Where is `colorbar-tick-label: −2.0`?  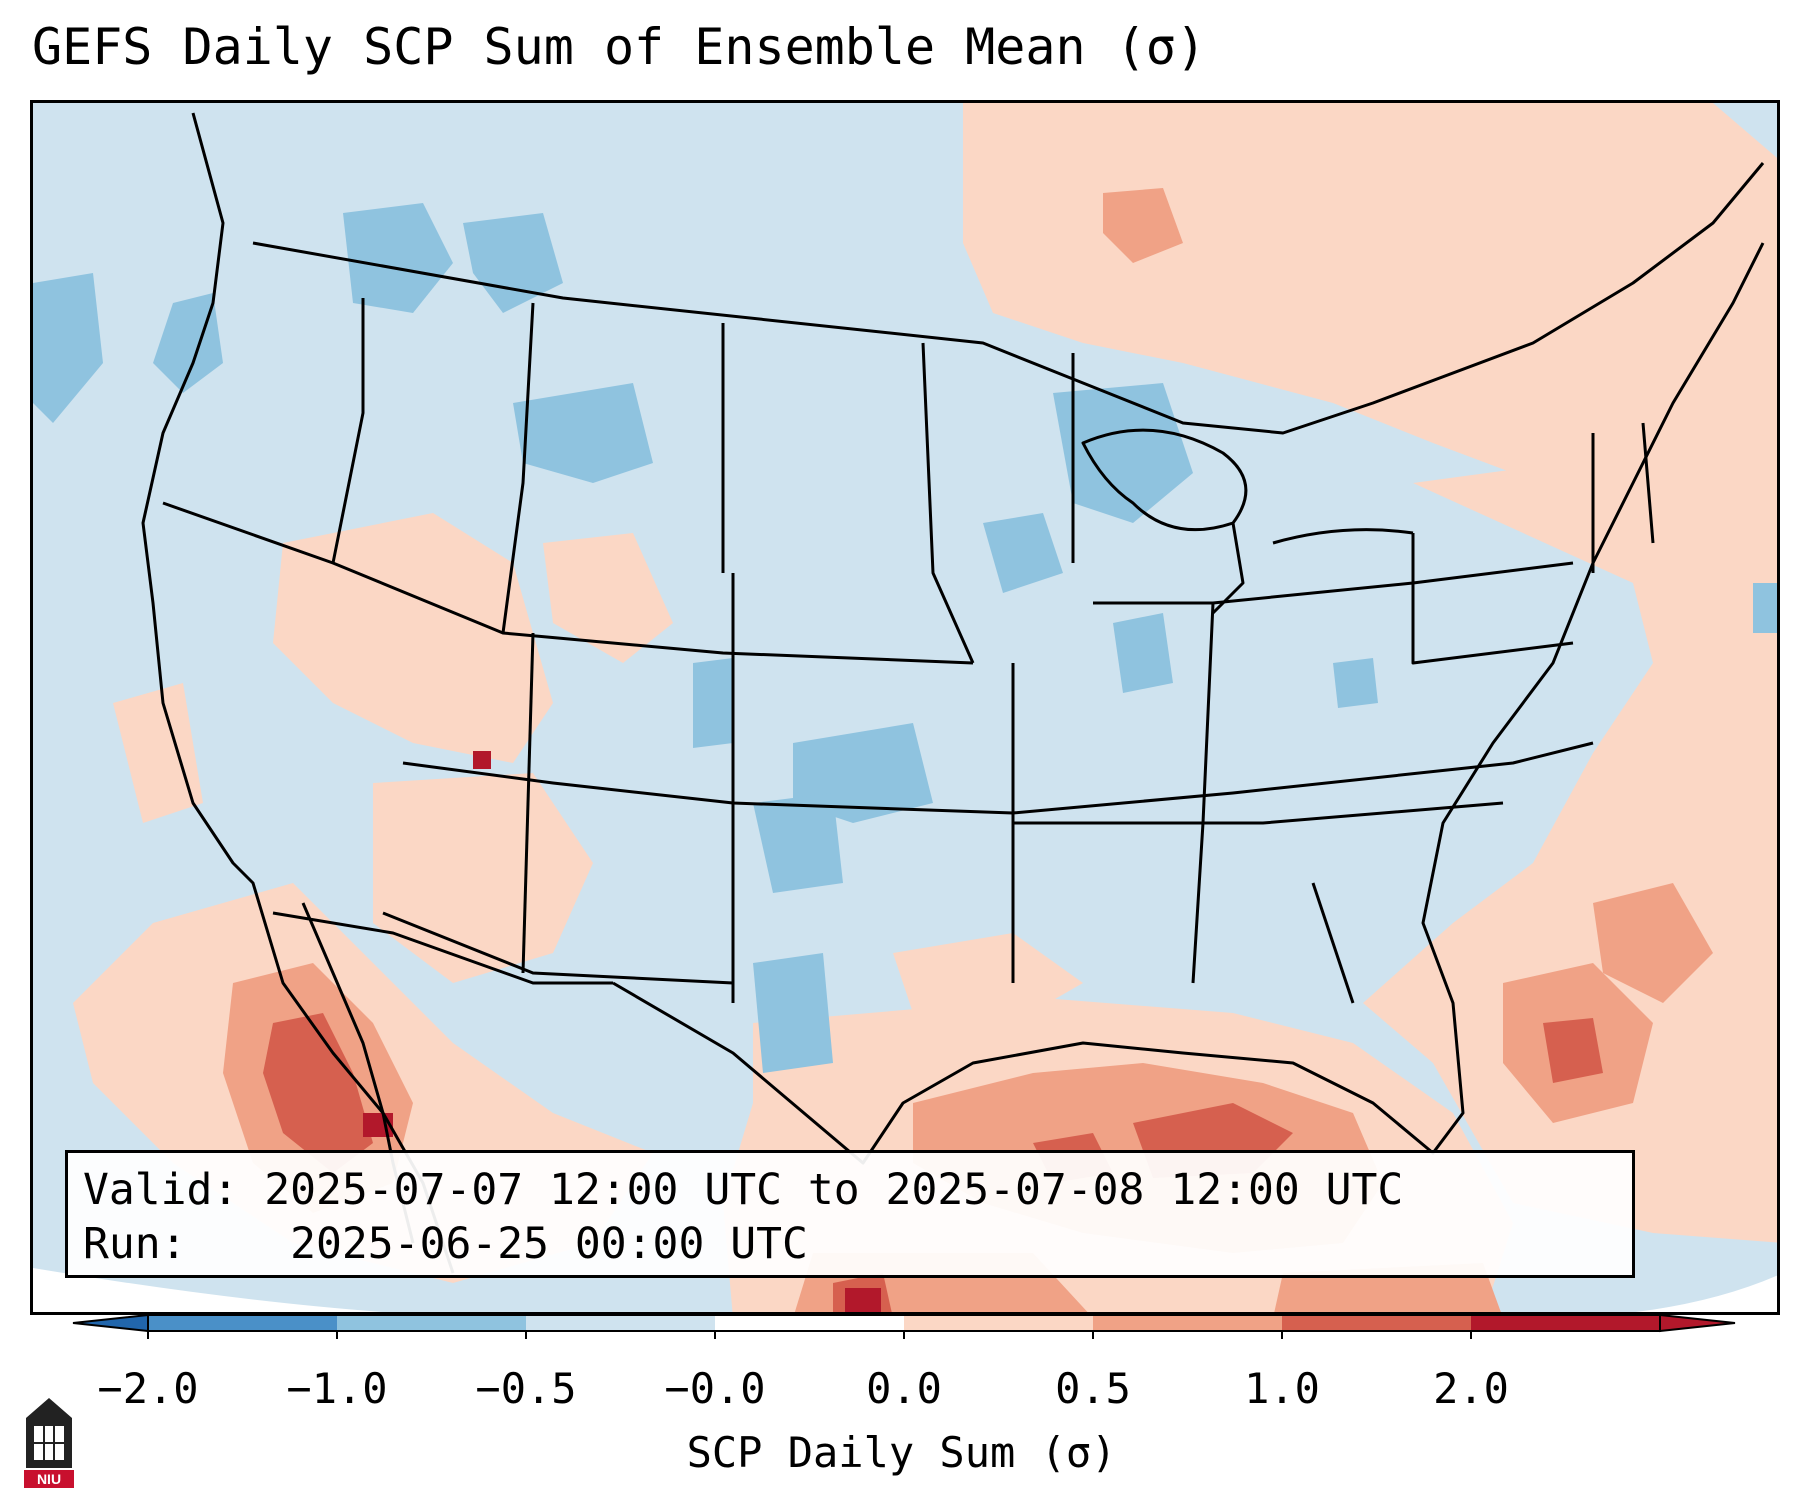 colorbar-tick-label: −2.0 is located at coordinates (148, 1388).